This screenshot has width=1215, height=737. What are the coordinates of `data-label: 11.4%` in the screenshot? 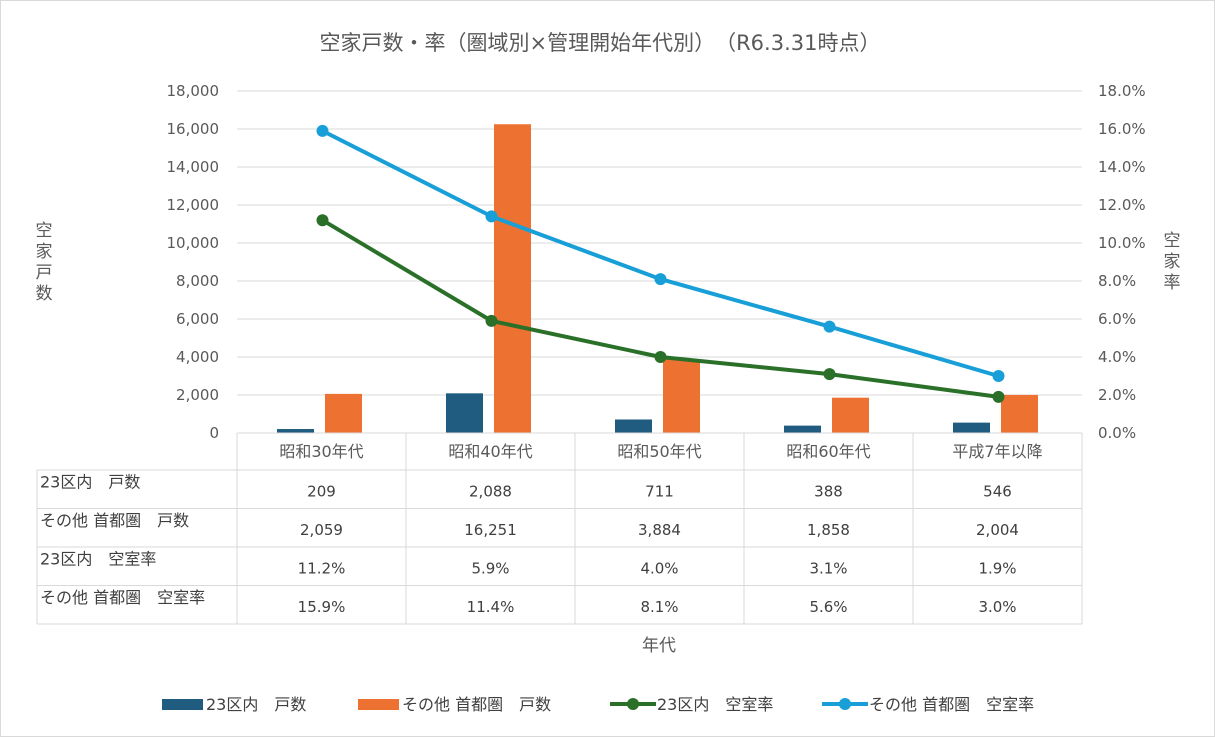 It's located at (491, 607).